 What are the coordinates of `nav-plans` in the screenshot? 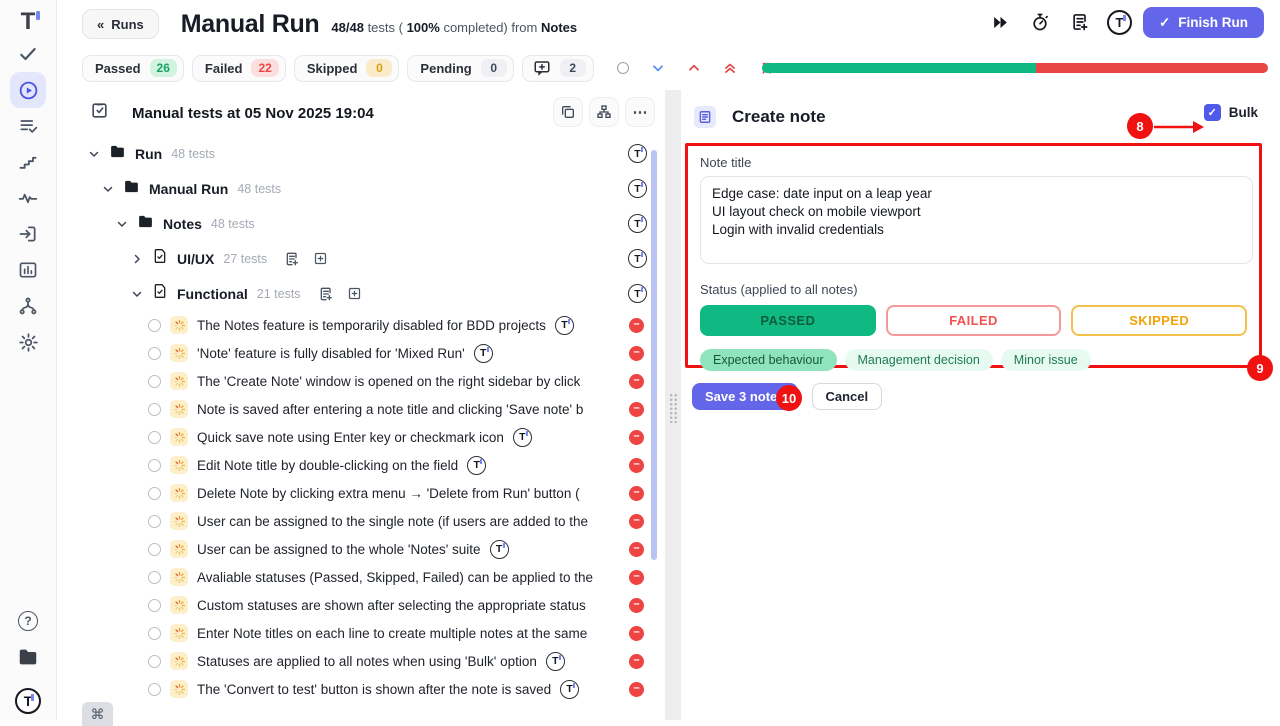 It's located at (28, 126).